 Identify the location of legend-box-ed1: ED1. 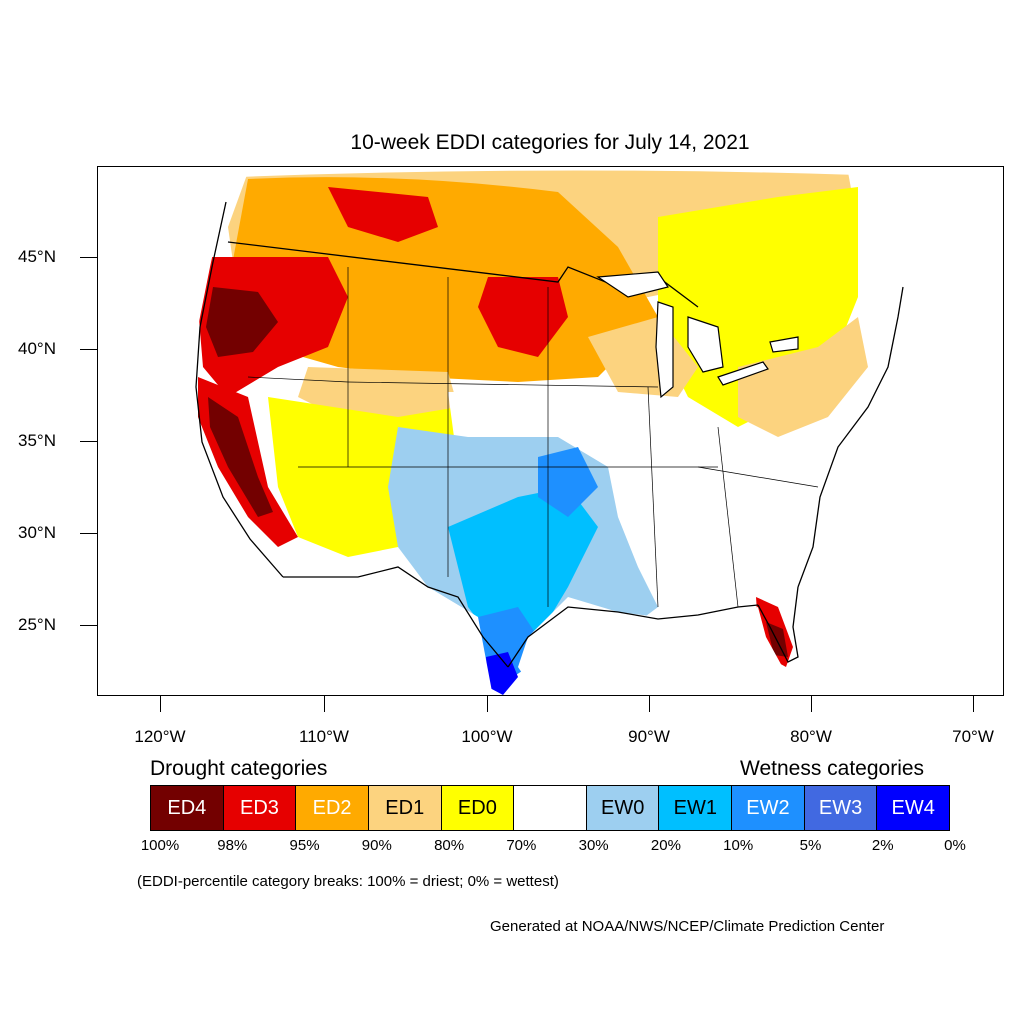
(405, 808).